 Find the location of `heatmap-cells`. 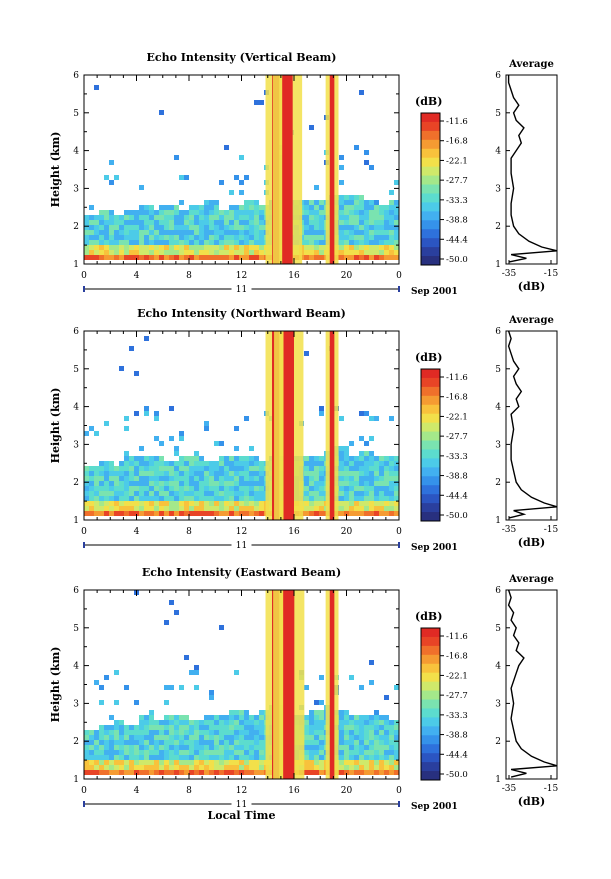

heatmap-cells is located at coordinates (241, 425).